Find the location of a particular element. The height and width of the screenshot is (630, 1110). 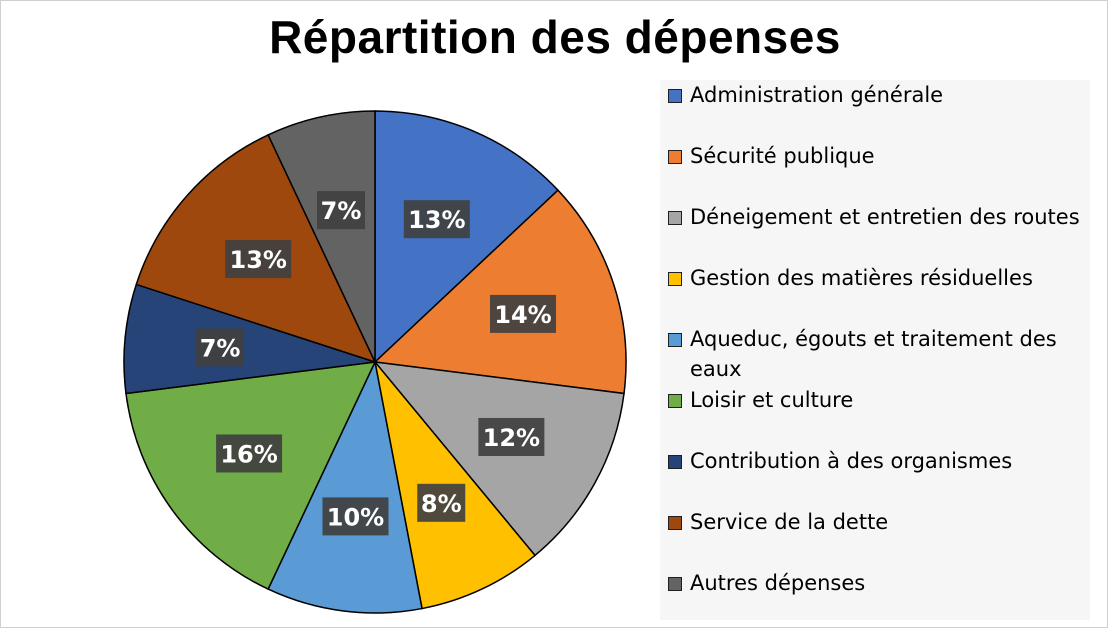

legend-label: Administration générale is located at coordinates (817, 95).